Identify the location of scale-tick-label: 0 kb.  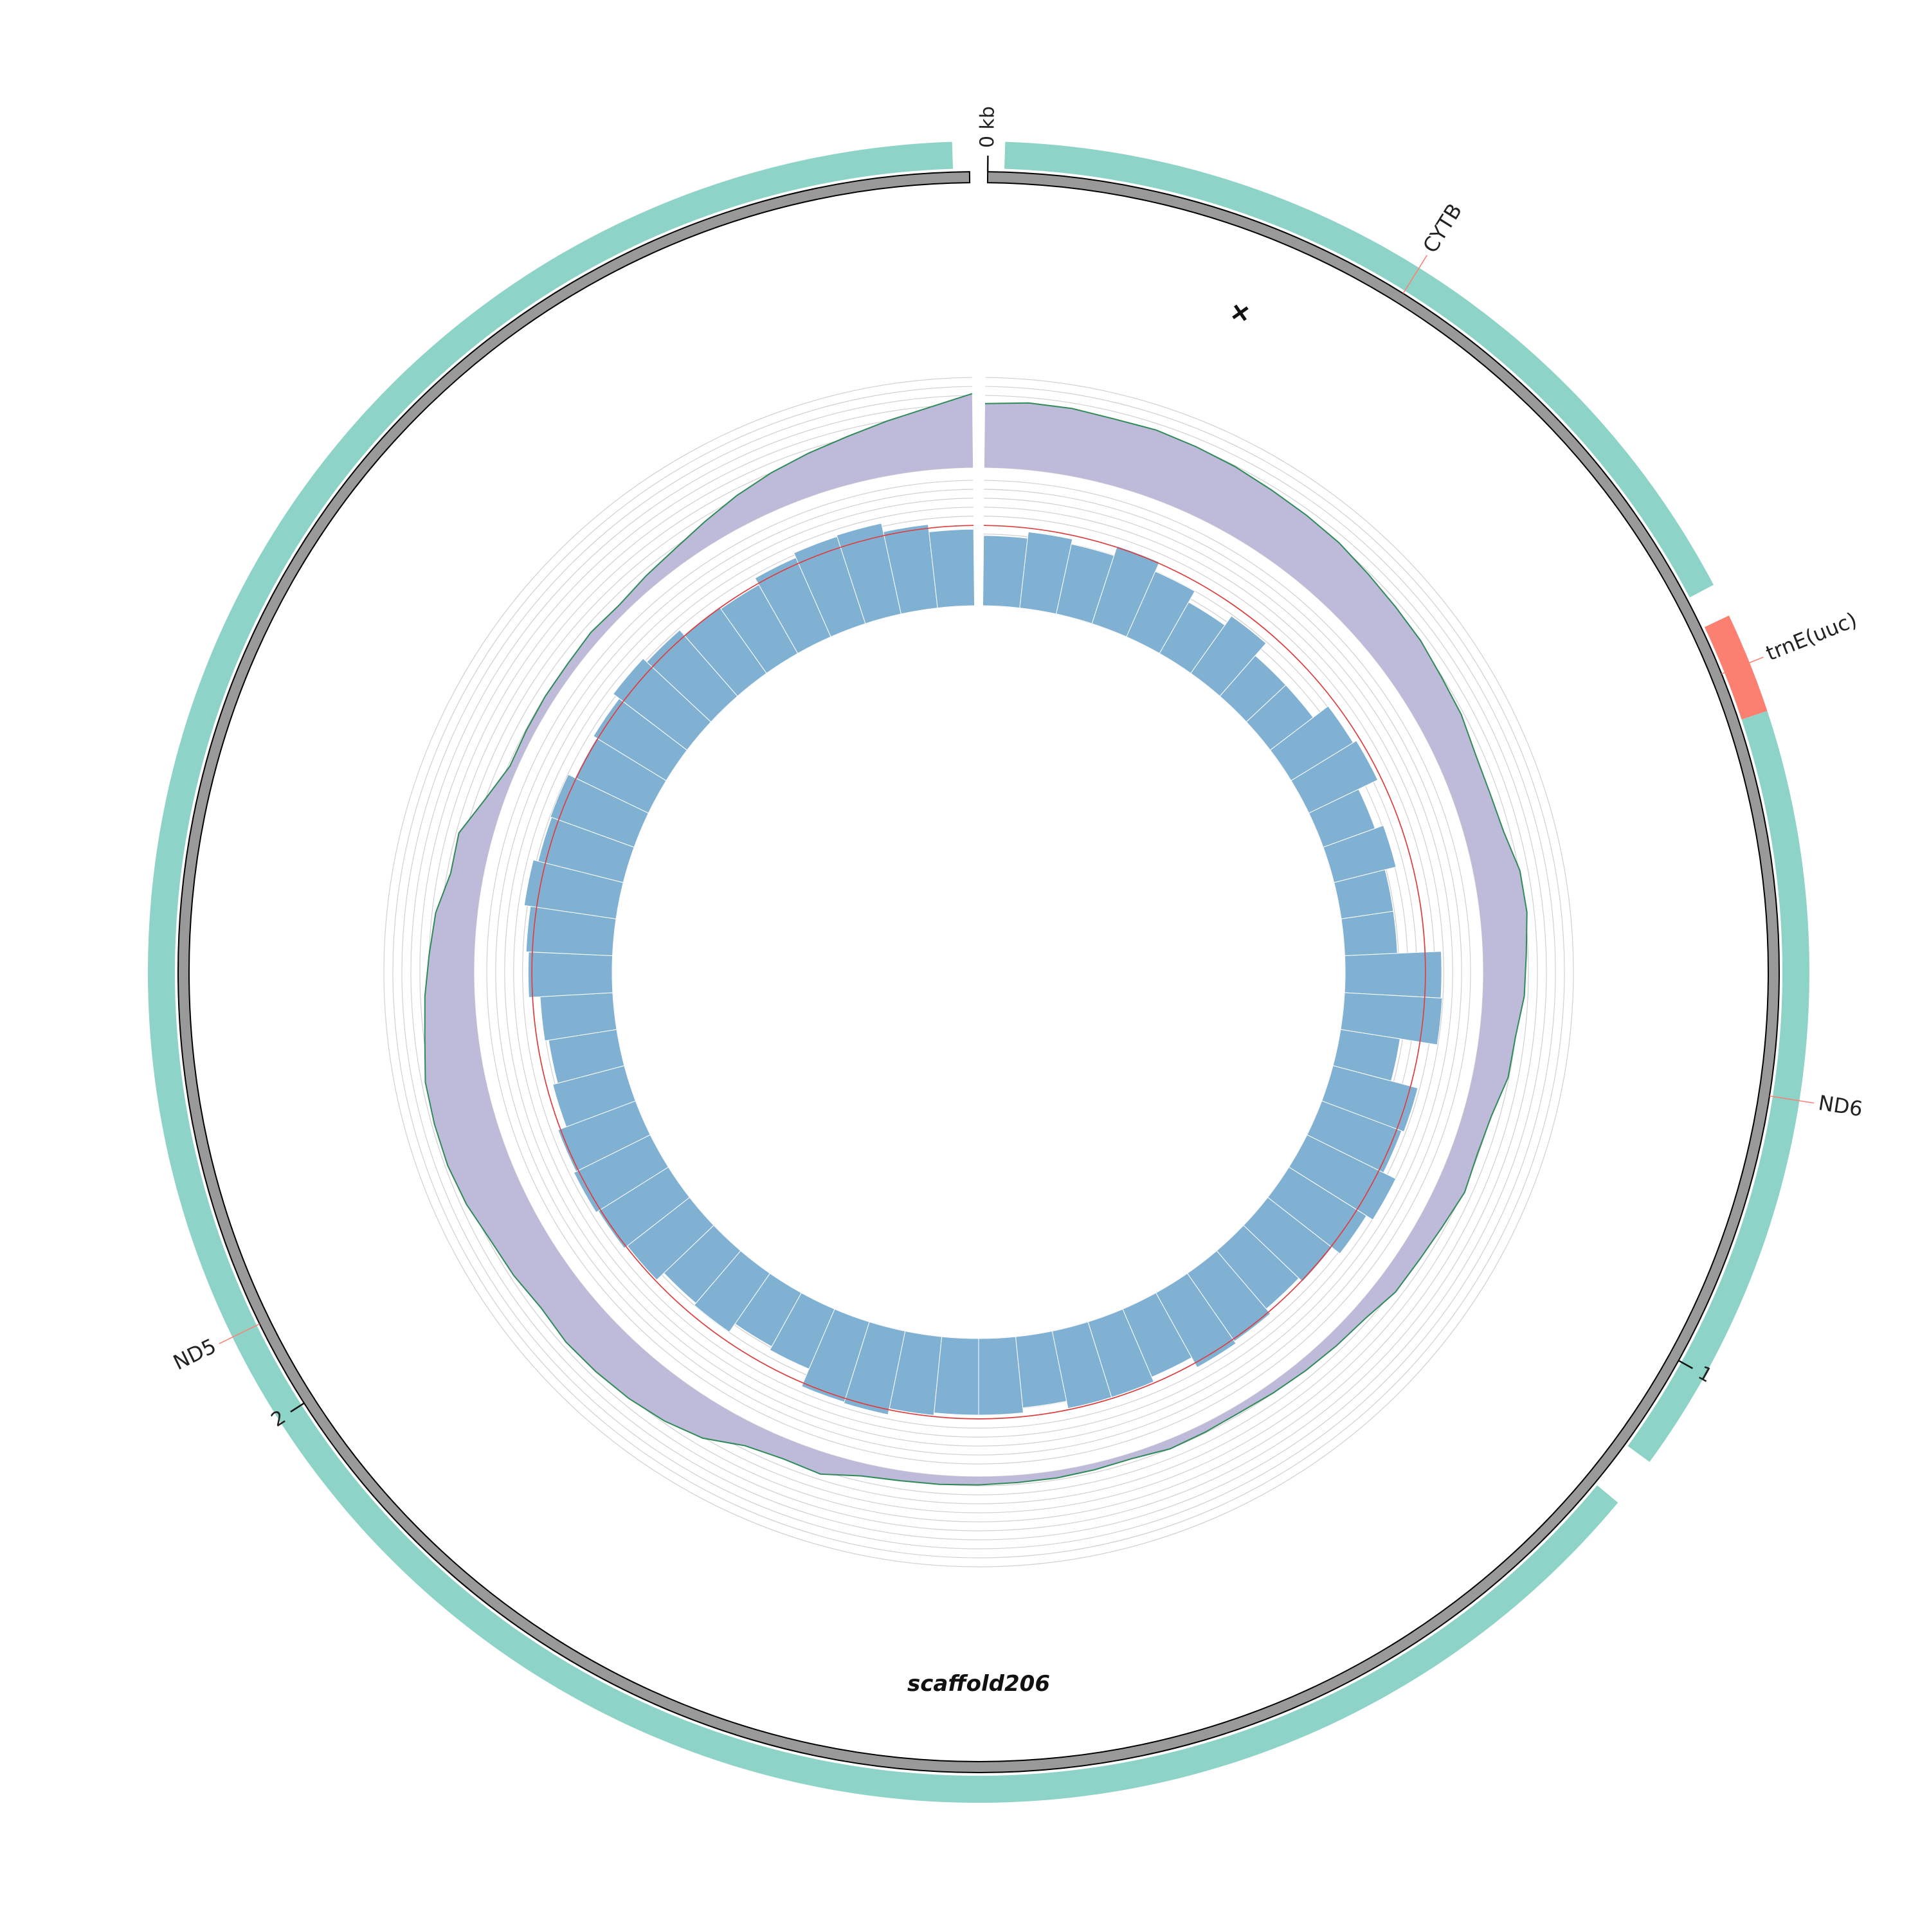
(987, 127).